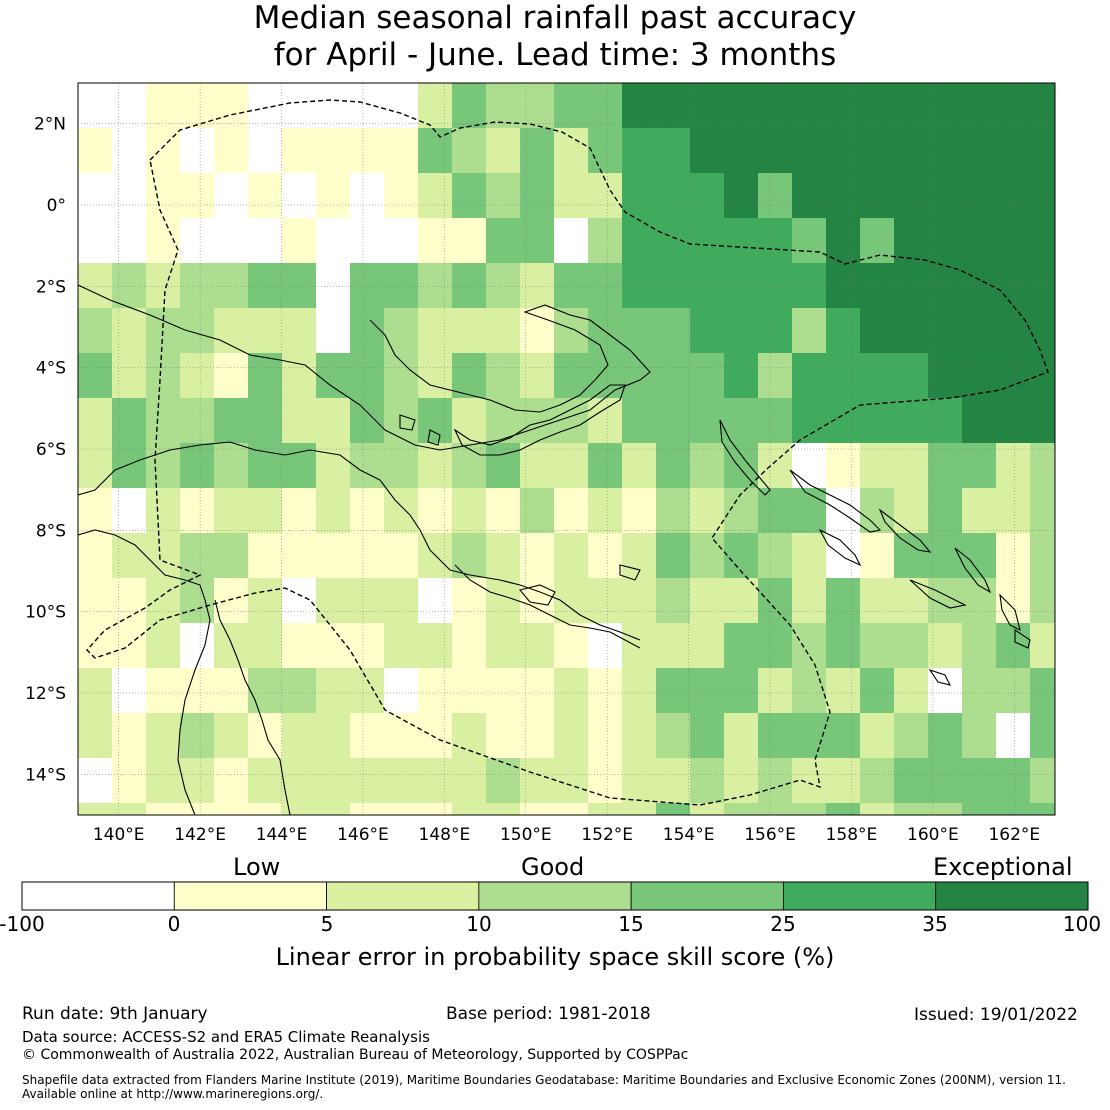 The width and height of the screenshot is (1110, 1110). Describe the element at coordinates (51, 369) in the screenshot. I see `latitude-label: 4°S` at that location.